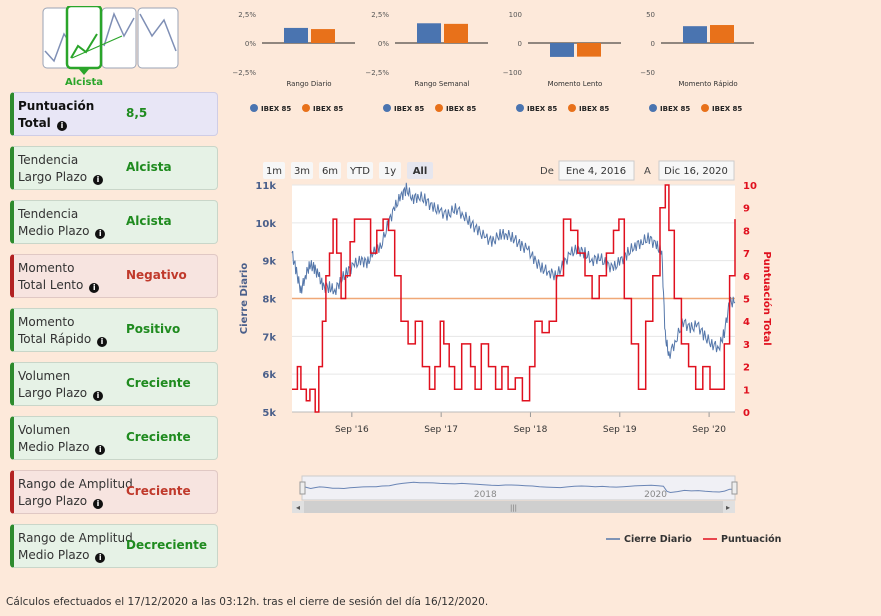 Image resolution: width=881 pixels, height=616 pixels. Describe the element at coordinates (485, 495) in the screenshot. I see `navigator-label: 2018` at that location.